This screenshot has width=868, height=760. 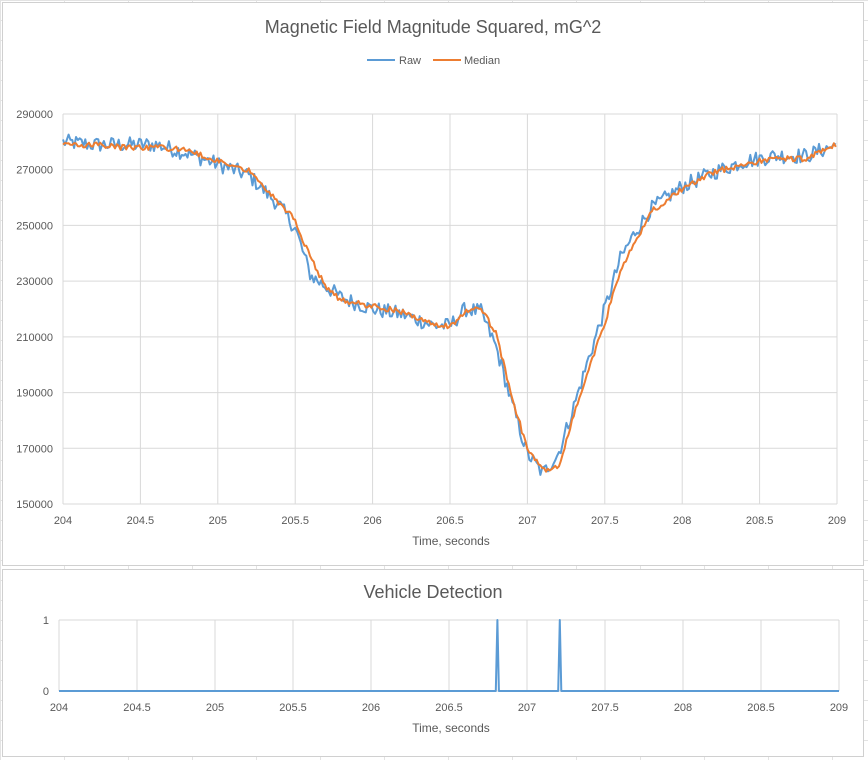 What do you see at coordinates (410, 61) in the screenshot?
I see `legend-raw-label: Raw` at bounding box center [410, 61].